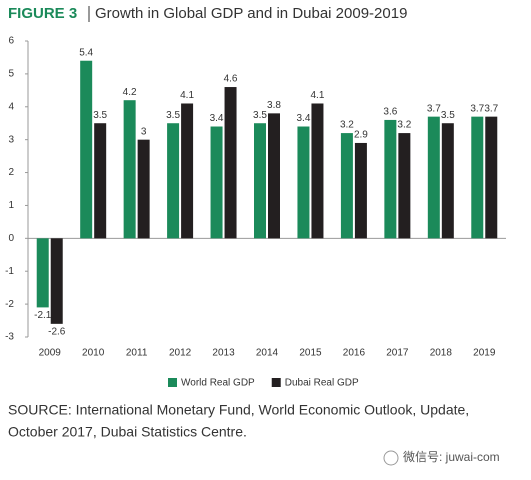 The height and width of the screenshot is (480, 531). What do you see at coordinates (130, 92) in the screenshot?
I see `value-label: 4.2` at bounding box center [130, 92].